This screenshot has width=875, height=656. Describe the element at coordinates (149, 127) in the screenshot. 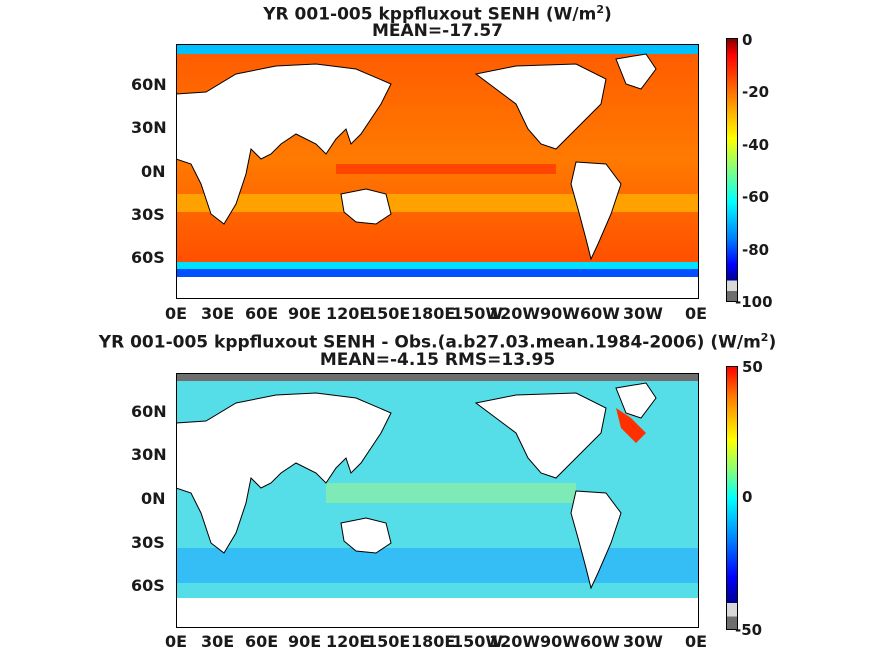

I see `panel1-ylabel-30n: 30N` at that location.